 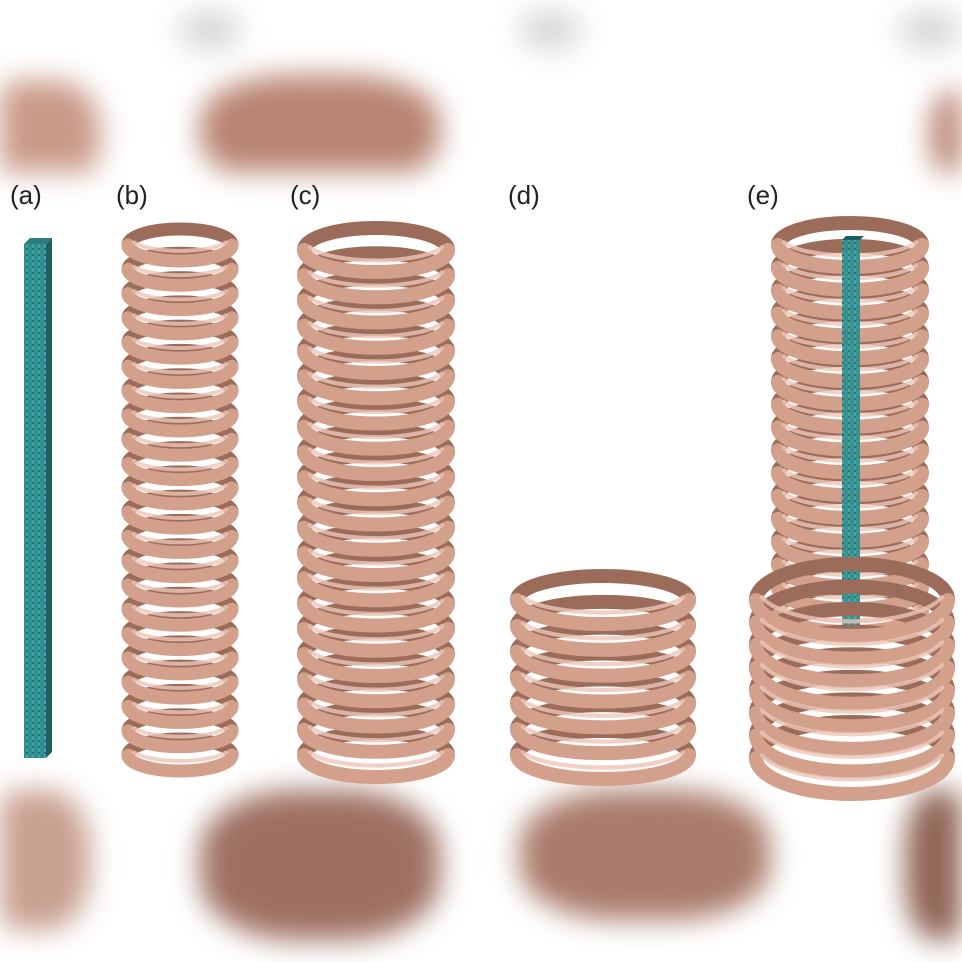 What do you see at coordinates (763, 195) in the screenshot?
I see `panel-label-e: (e)` at bounding box center [763, 195].